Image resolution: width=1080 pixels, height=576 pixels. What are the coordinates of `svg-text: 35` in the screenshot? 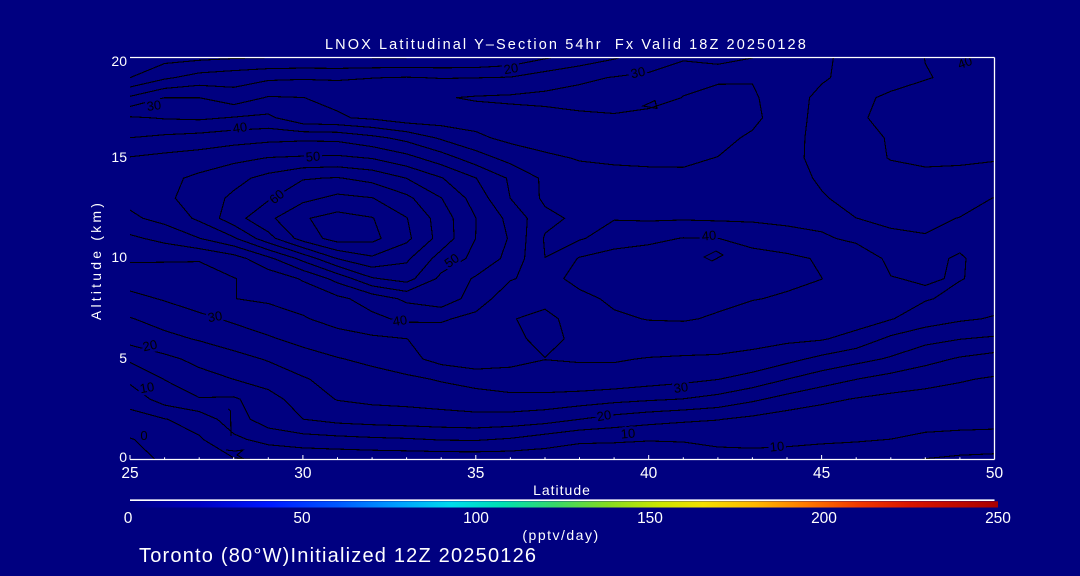 It's located at (475, 473).